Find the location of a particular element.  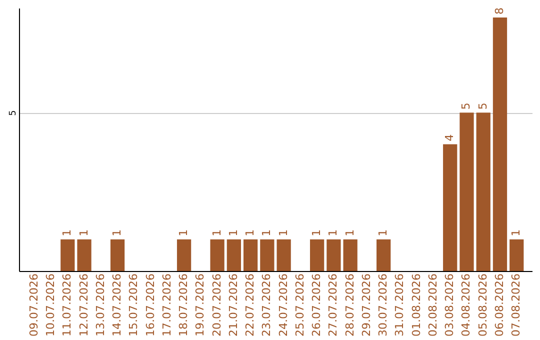

x-tick-label: 17.07.2026 is located at coordinates (167, 305).